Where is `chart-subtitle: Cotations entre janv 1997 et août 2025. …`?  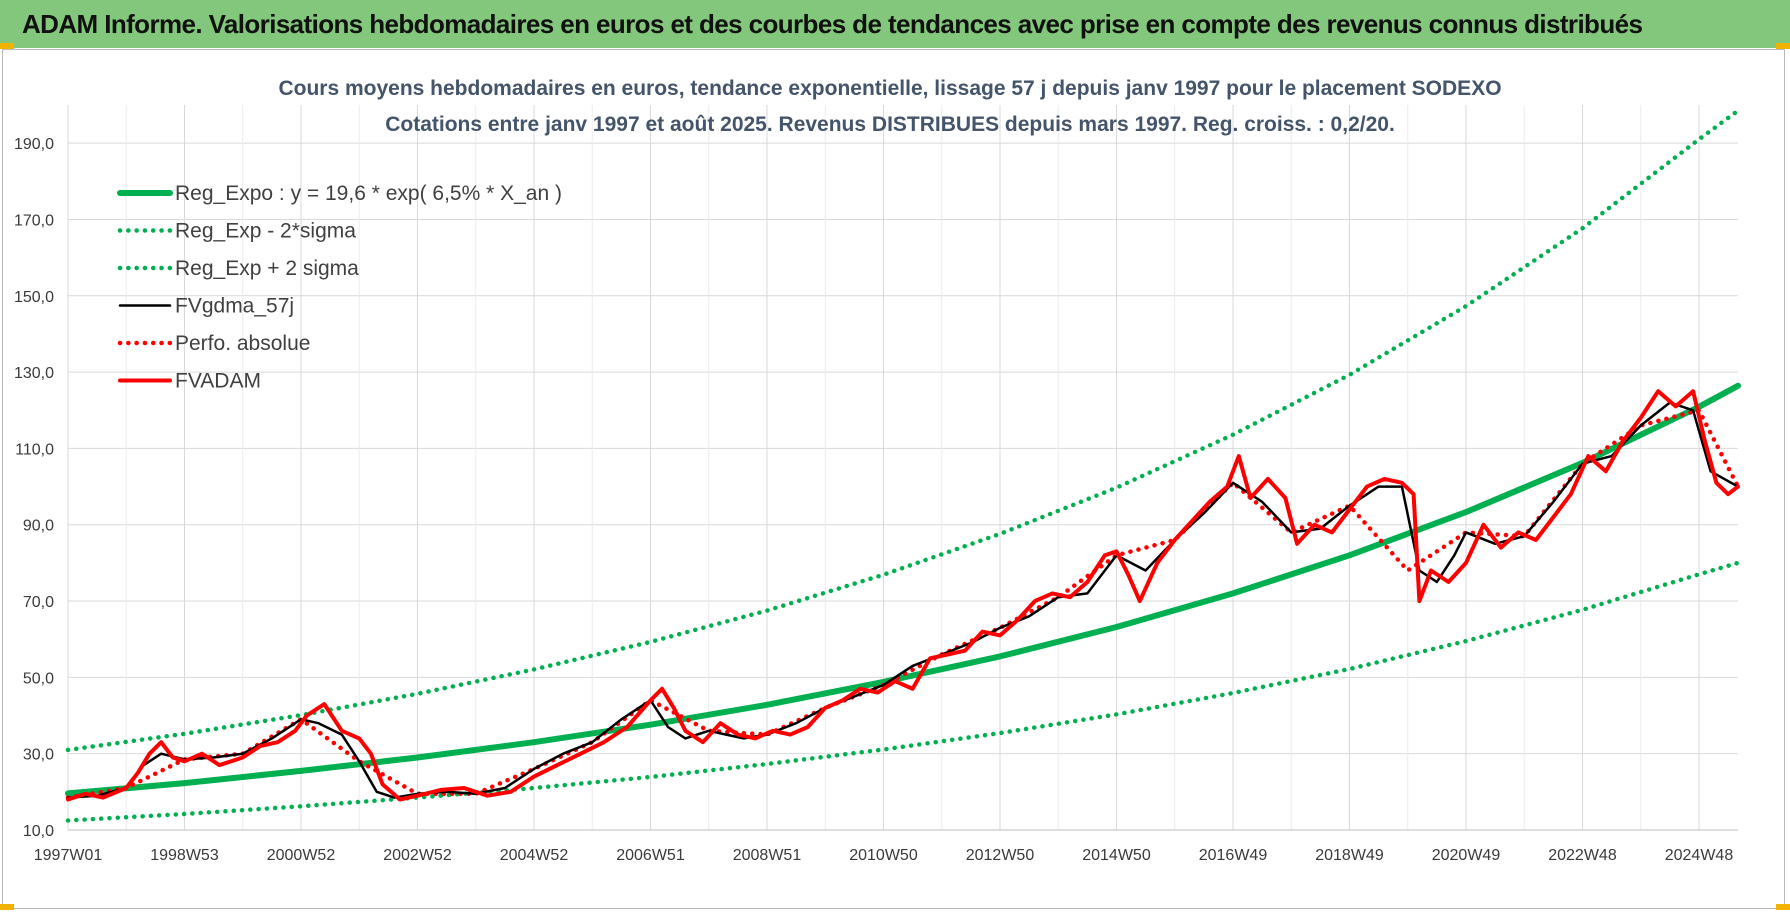 chart-subtitle: Cotations entre janv 1997 et août 2025. … is located at coordinates (890, 124).